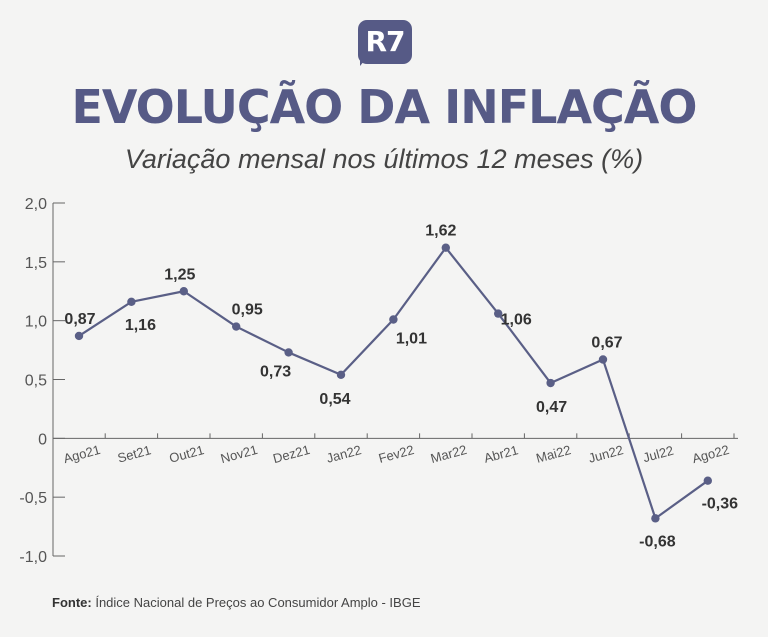 Image resolution: width=768 pixels, height=637 pixels. Describe the element at coordinates (291, 454) in the screenshot. I see `x-tick-label: Dez21` at that location.